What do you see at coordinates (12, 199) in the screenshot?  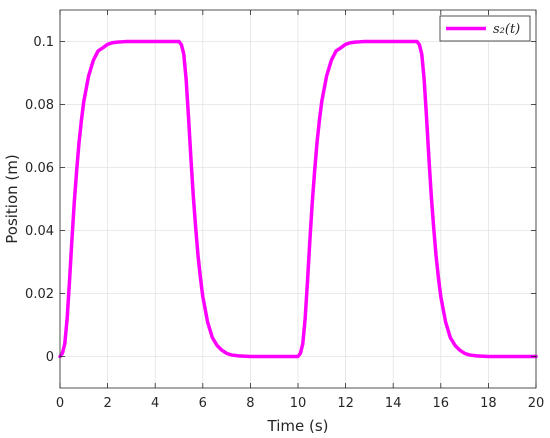 I see `y-axis-label: Position (m)` at bounding box center [12, 199].